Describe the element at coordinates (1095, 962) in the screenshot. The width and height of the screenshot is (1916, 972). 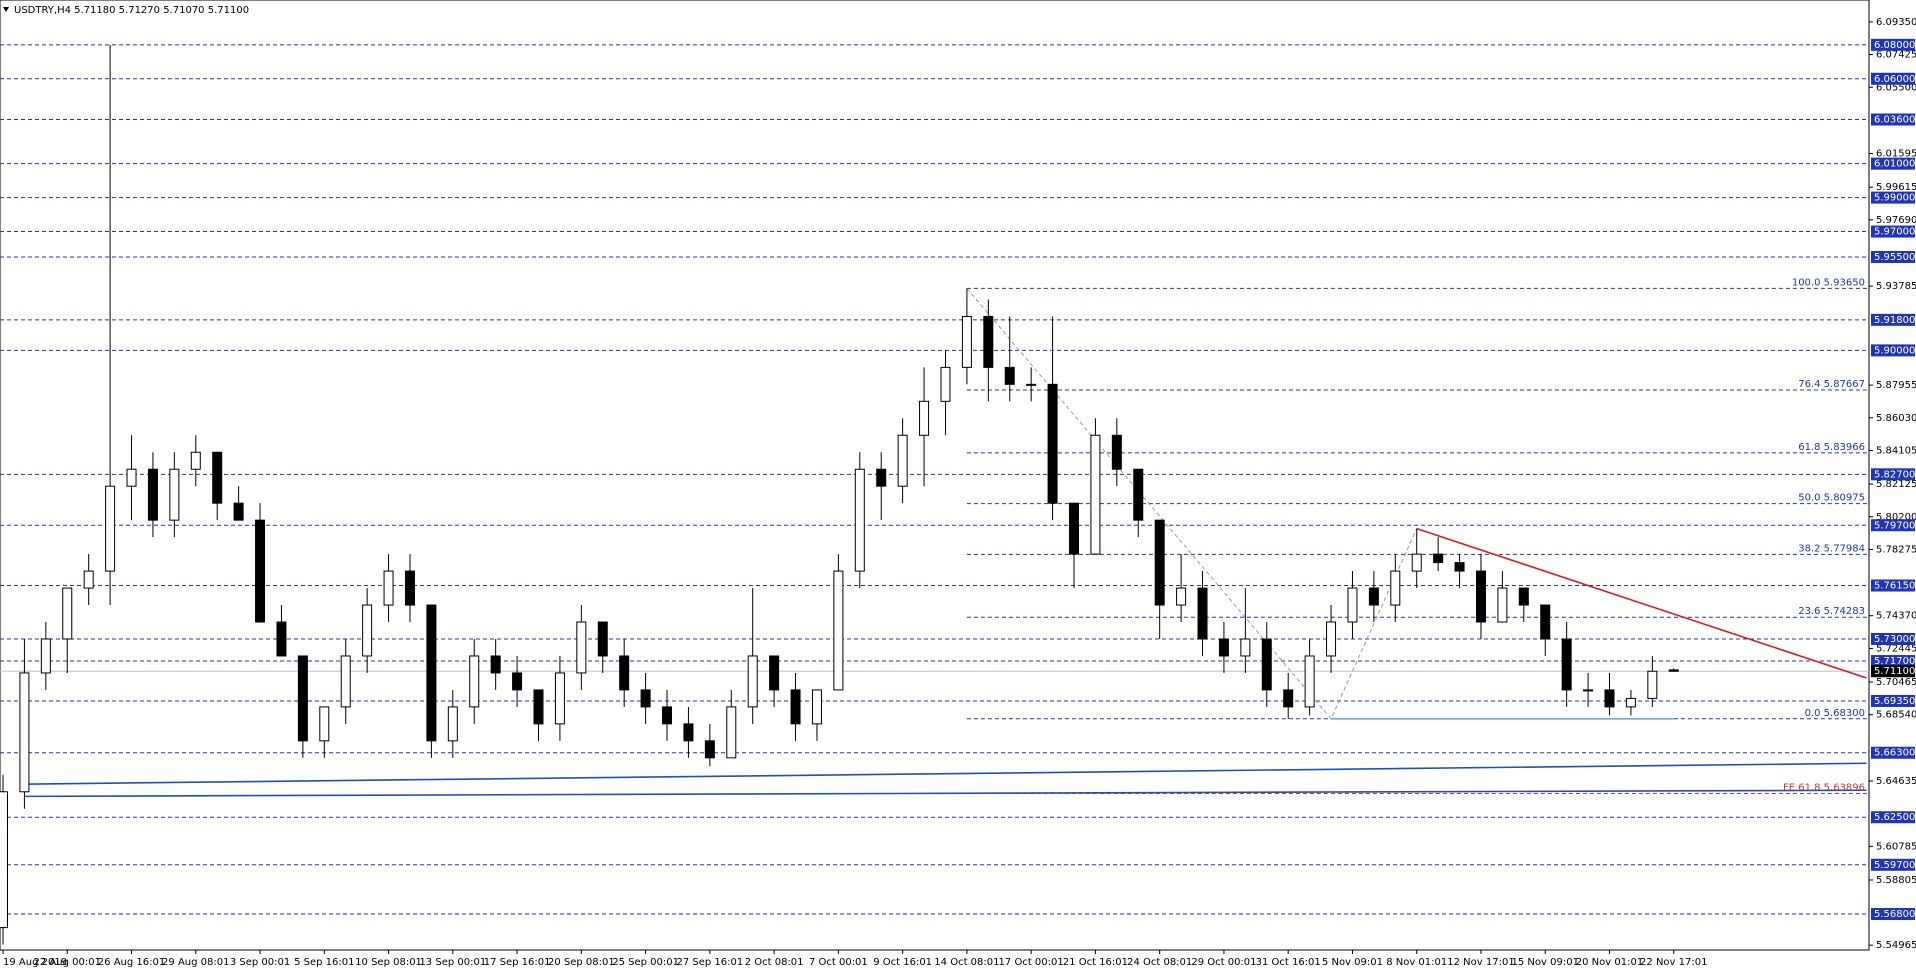
I see `x-tick-label: 21 Oct 16:01` at that location.